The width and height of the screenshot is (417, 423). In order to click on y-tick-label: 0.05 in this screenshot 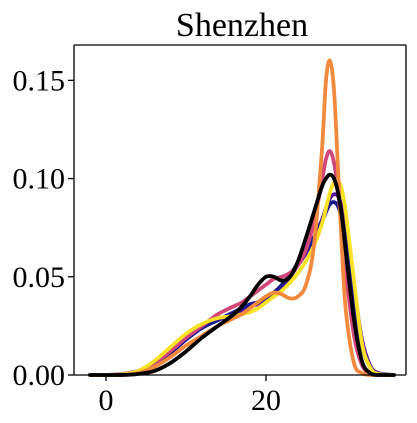, I will do `click(39, 277)`.